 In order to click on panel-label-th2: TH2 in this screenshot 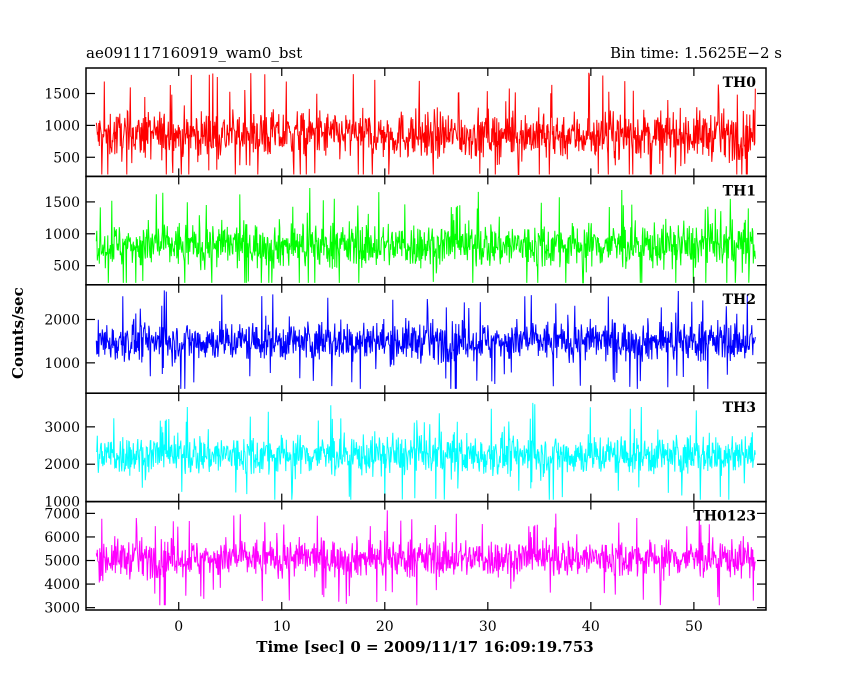, I will do `click(739, 300)`.